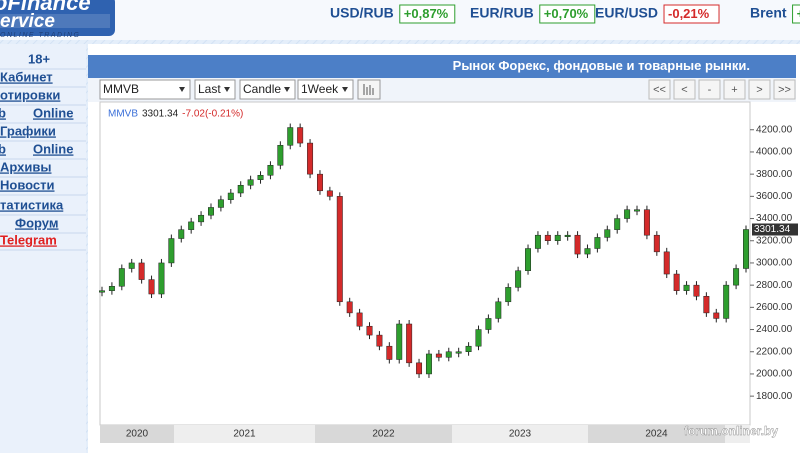 The width and height of the screenshot is (800, 458). What do you see at coordinates (601, 65) in the screenshot?
I see `panel-title: Рынок Форекс, фондовые и товарные рынки.` at bounding box center [601, 65].